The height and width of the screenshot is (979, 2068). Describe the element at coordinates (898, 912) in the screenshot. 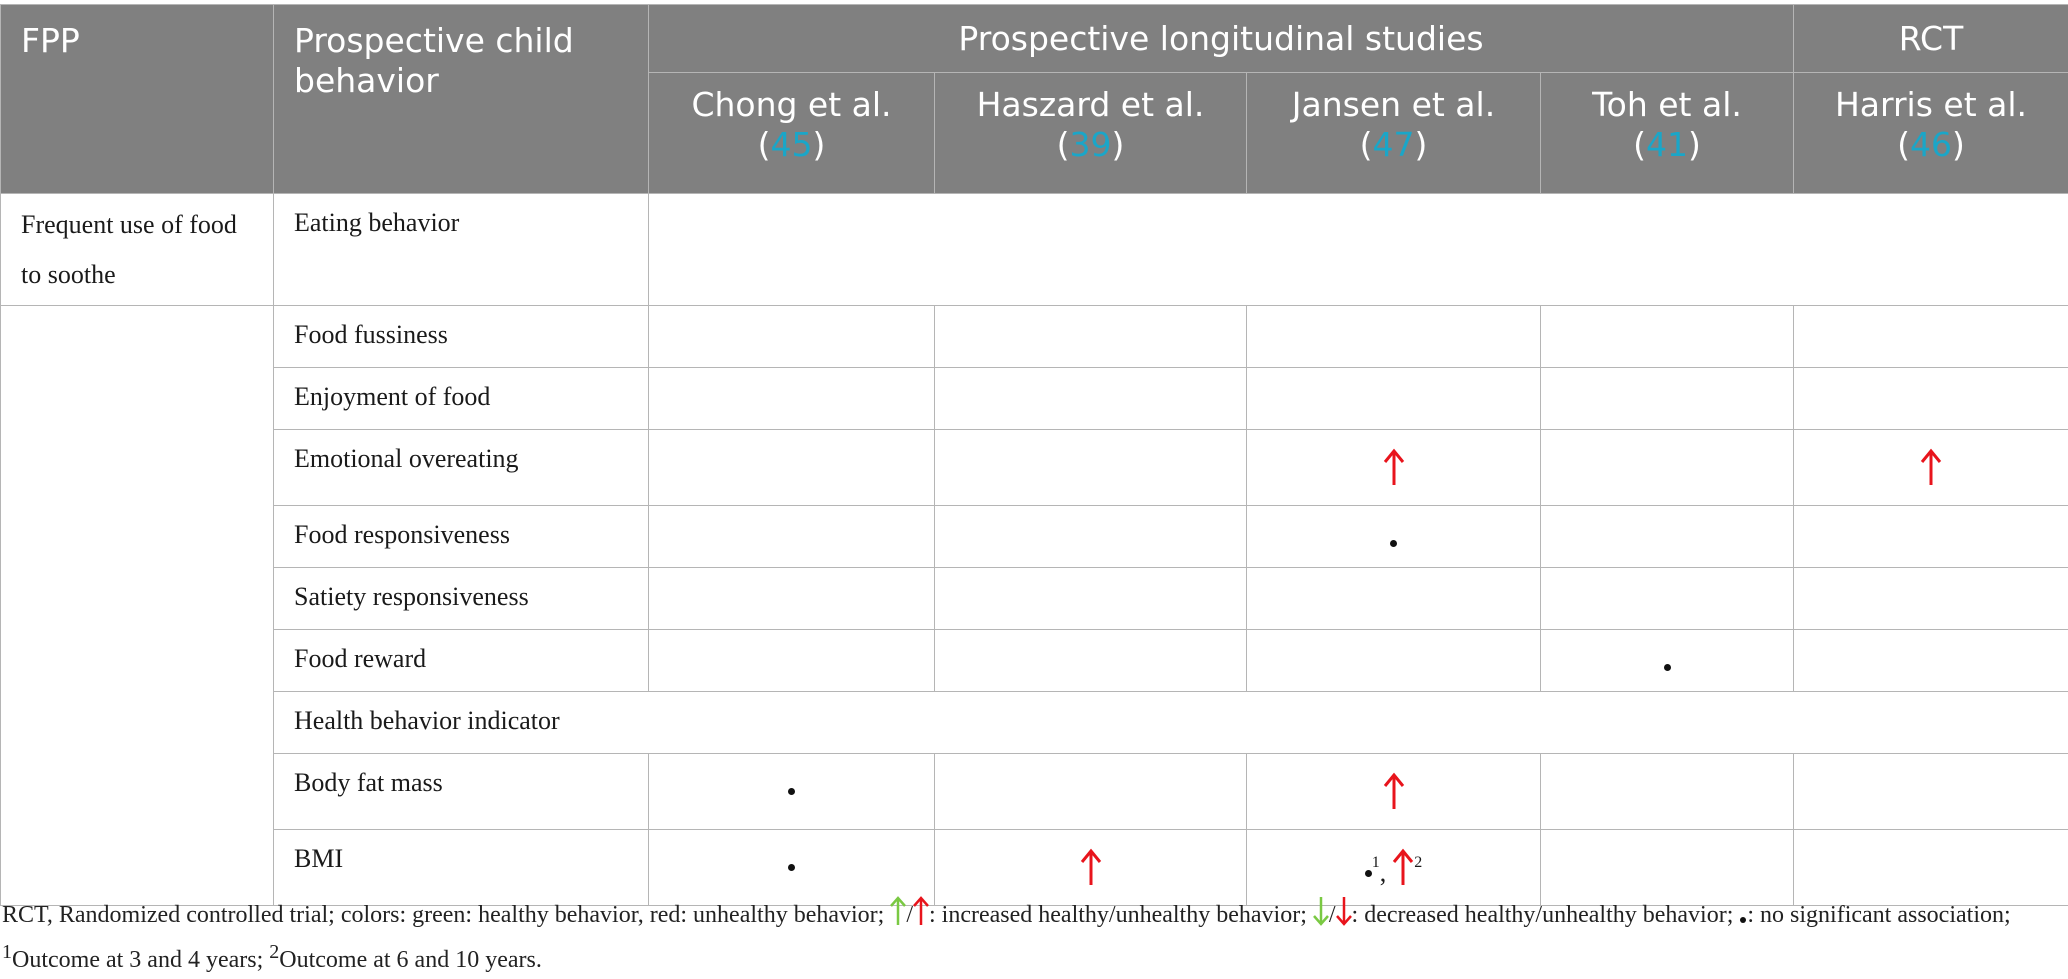

I see `arrow-up-green-icon` at that location.